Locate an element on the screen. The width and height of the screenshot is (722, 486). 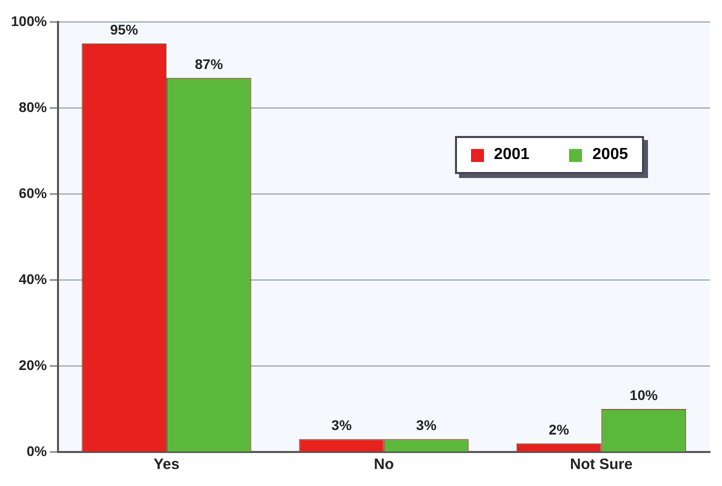
data-label: 2% is located at coordinates (559, 429).